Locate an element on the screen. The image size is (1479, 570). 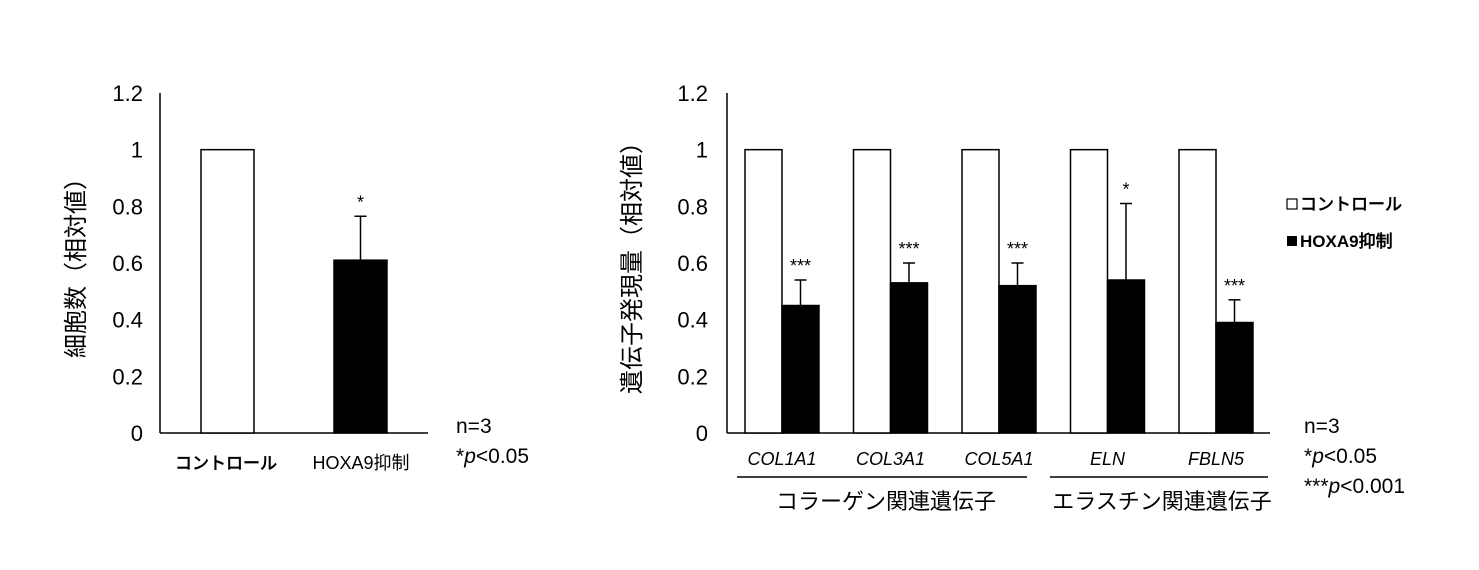
right-categories: COL1A1 COL3A1 COL5A1 ELN FBLN5 is located at coordinates (996, 459).